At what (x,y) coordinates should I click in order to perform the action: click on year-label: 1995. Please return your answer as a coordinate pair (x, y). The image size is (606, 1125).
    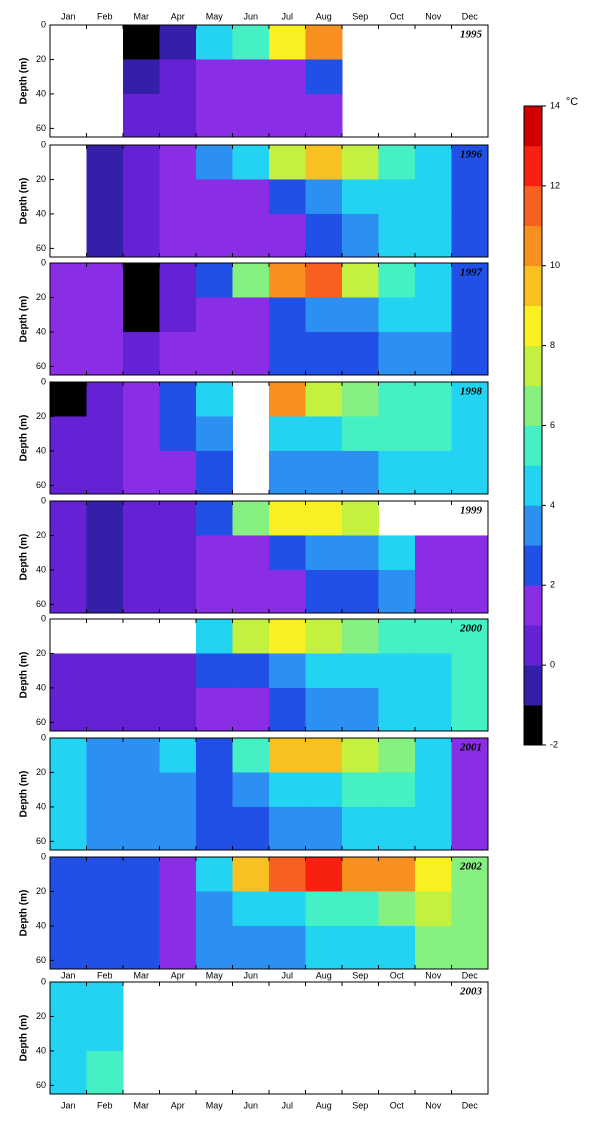
    Looking at the image, I should click on (471, 35).